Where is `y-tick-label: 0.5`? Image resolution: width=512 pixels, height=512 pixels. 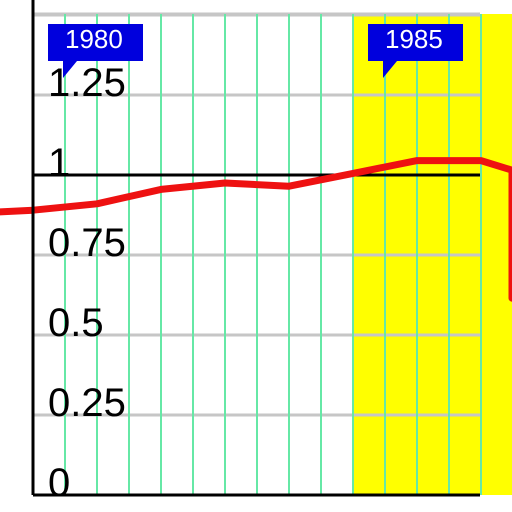 y-tick-label: 0.5 is located at coordinates (76, 323).